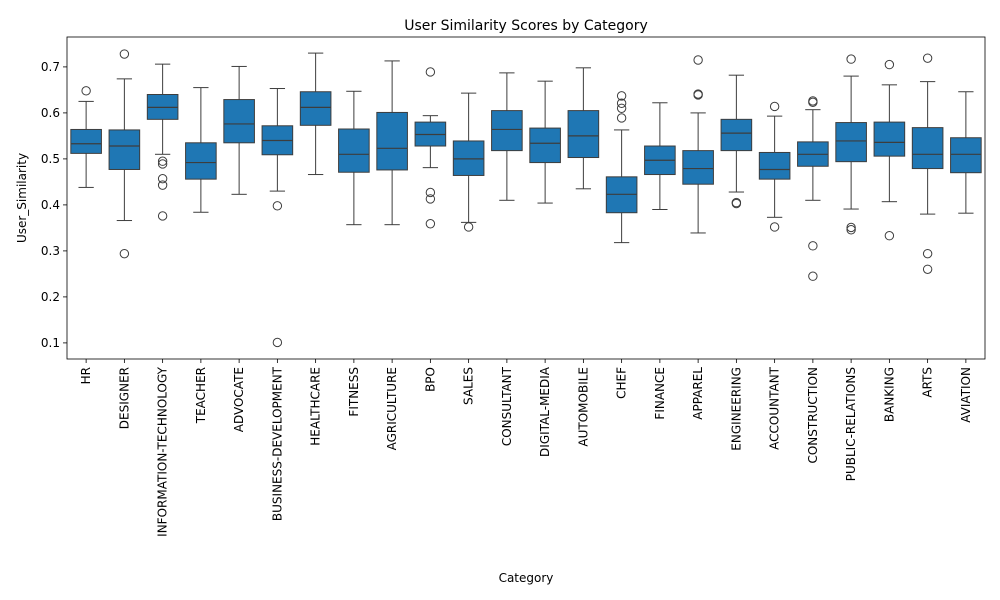 The image size is (1000, 600). Describe the element at coordinates (507, 136) in the screenshot. I see `box-consultant` at that location.